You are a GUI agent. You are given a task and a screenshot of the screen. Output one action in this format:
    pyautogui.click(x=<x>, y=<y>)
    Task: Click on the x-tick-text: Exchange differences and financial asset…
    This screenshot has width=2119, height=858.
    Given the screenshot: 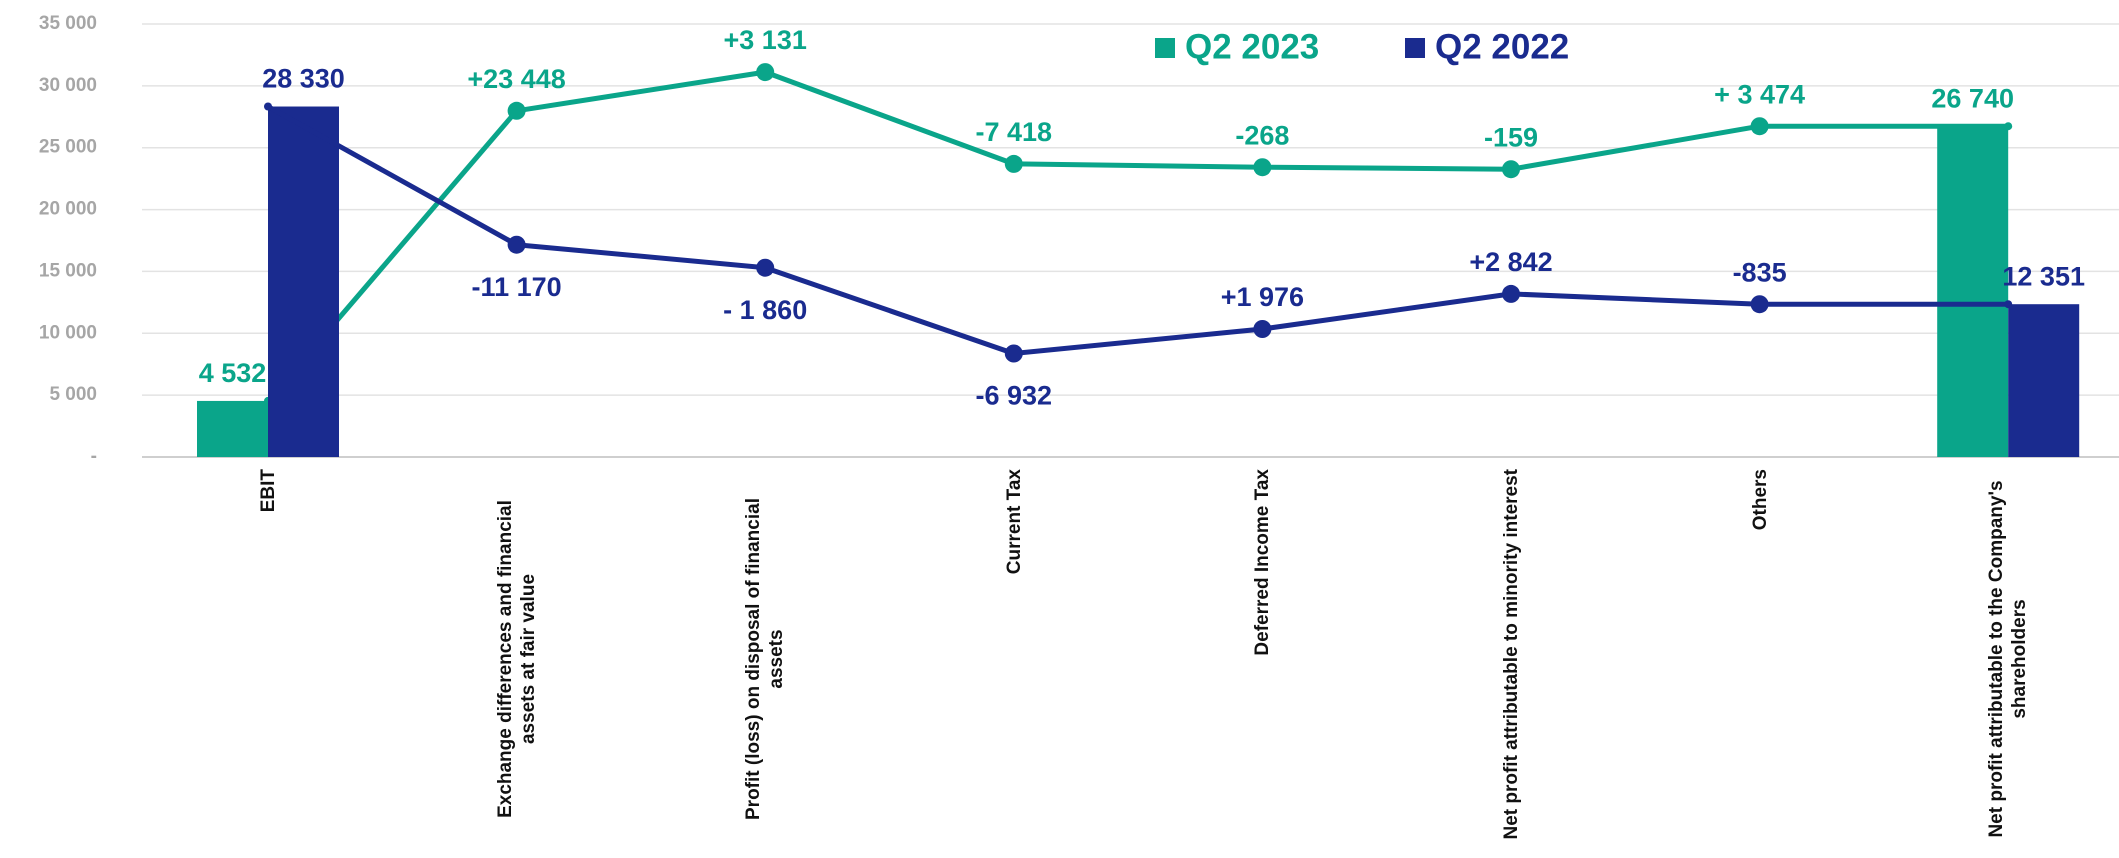 What is the action you would take?
    pyautogui.click(x=516, y=659)
    